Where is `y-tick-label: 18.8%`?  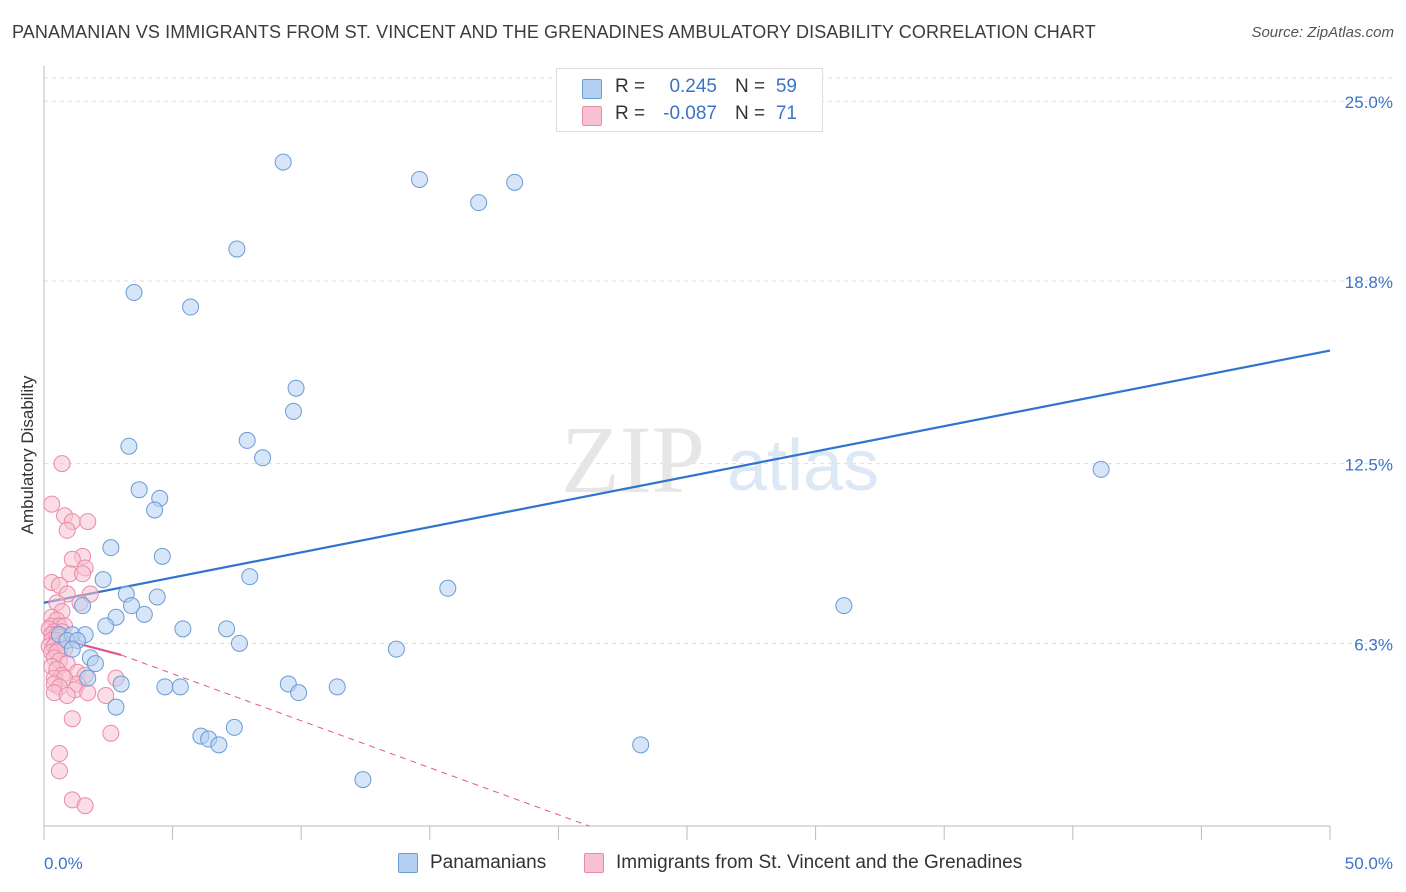 y-tick-label: 18.8% is located at coordinates (1369, 282).